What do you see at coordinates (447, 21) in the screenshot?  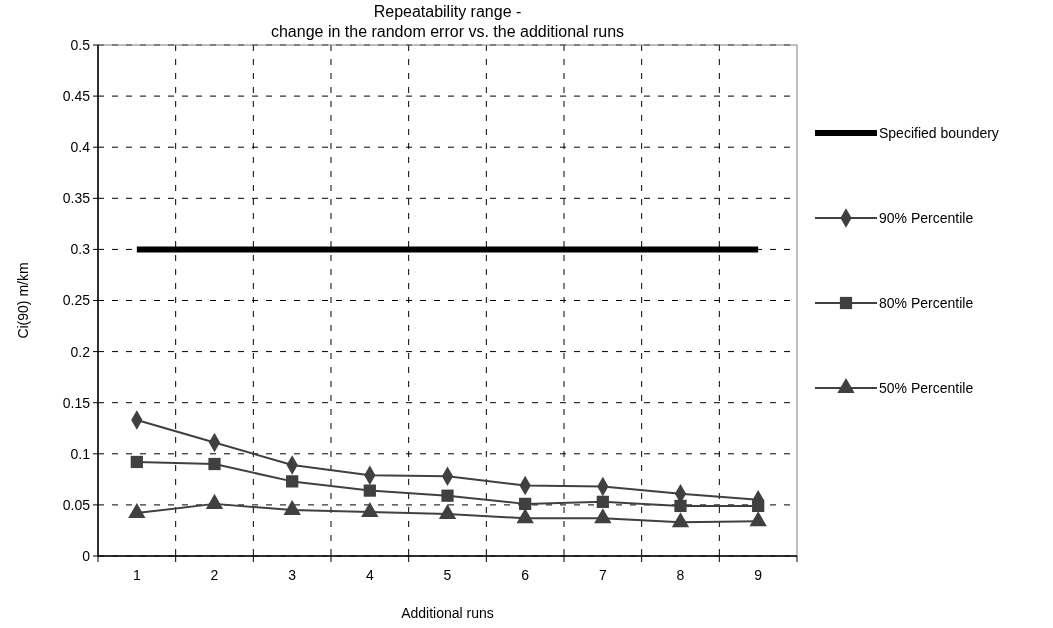 I see `chart-title: Repeatability range - change in the random error vs. the additional runs` at bounding box center [447, 21].